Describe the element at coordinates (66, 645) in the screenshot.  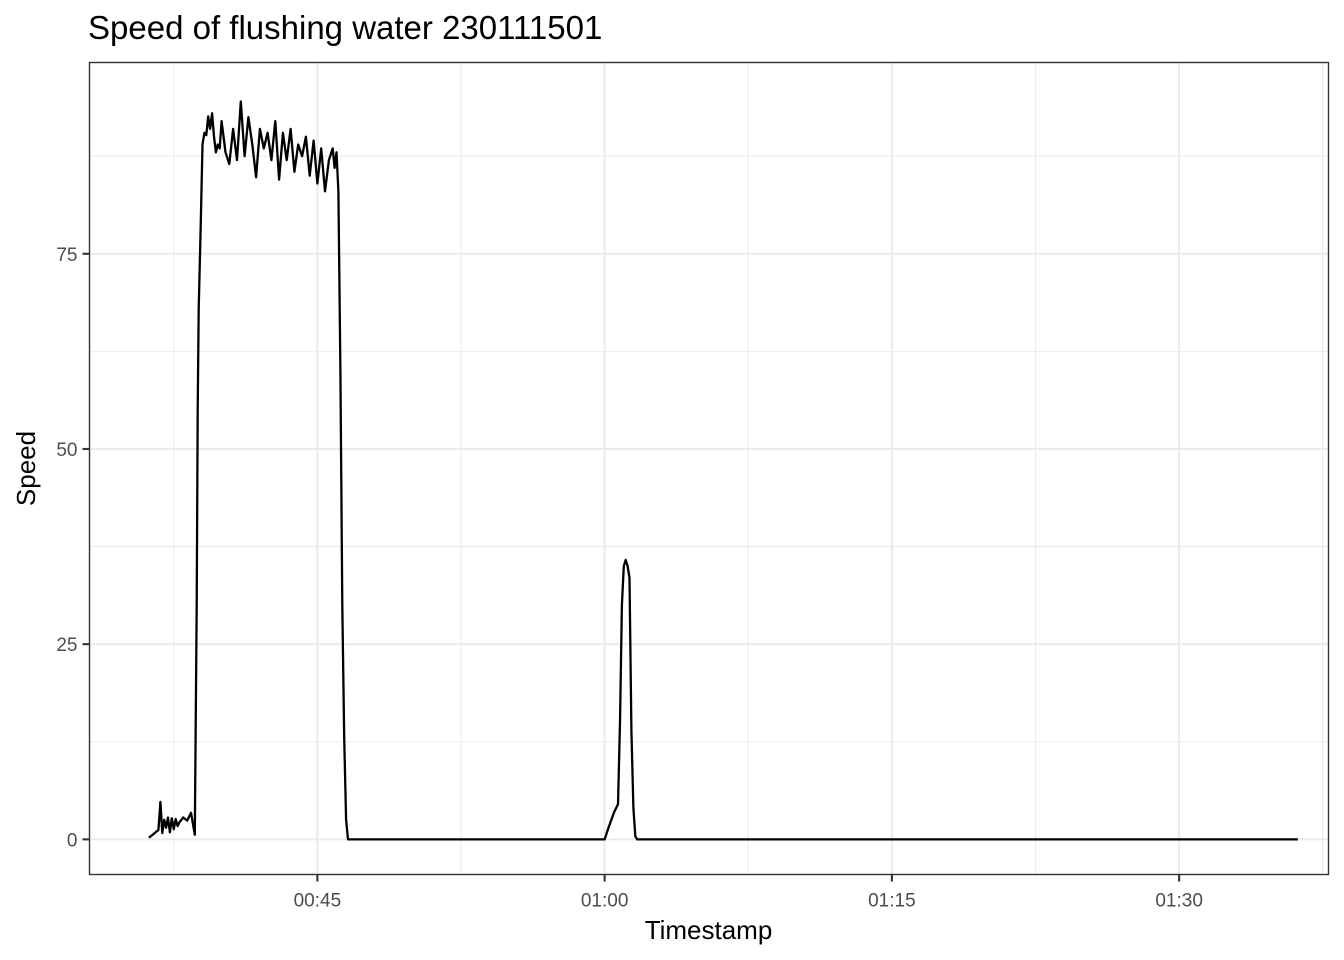
I see `y-tick-label: 25` at that location.